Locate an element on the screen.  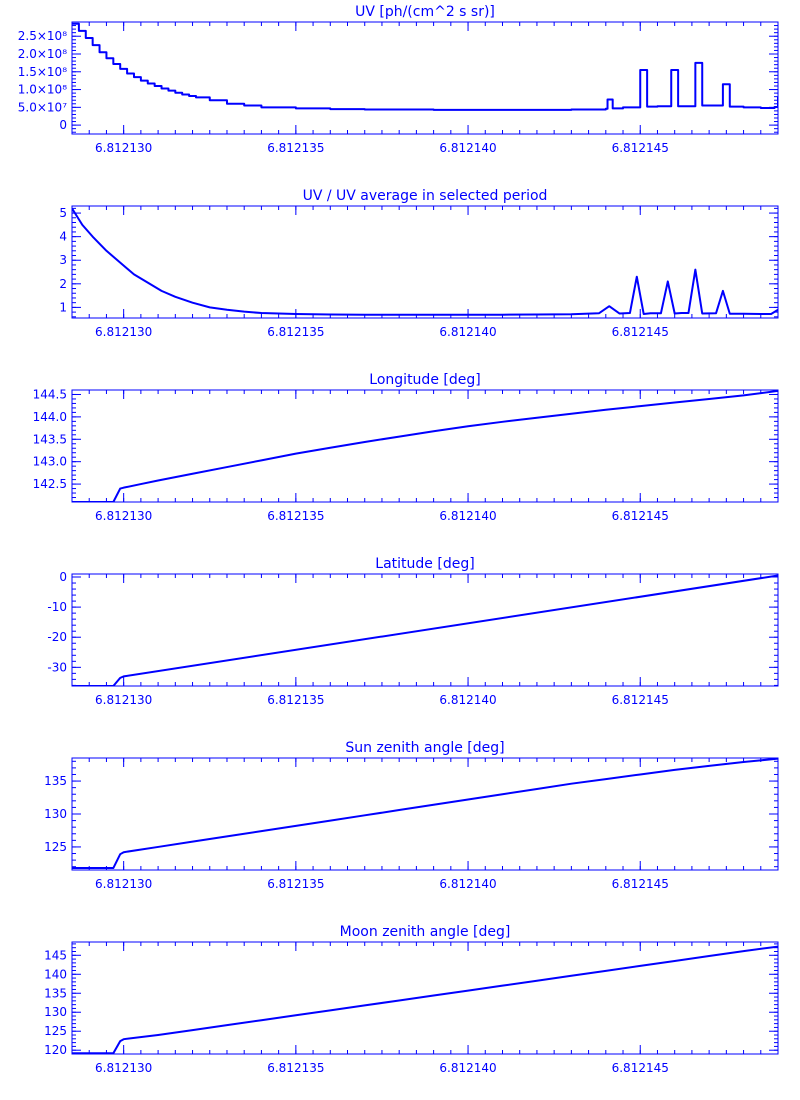
y-tick-label: 120 is located at coordinates (55, 1050).